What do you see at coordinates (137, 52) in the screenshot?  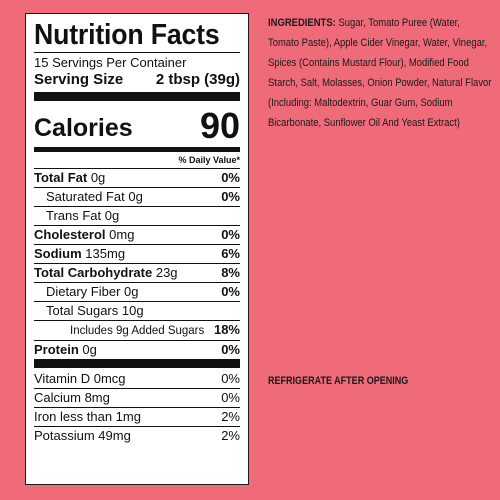 I see `divider` at bounding box center [137, 52].